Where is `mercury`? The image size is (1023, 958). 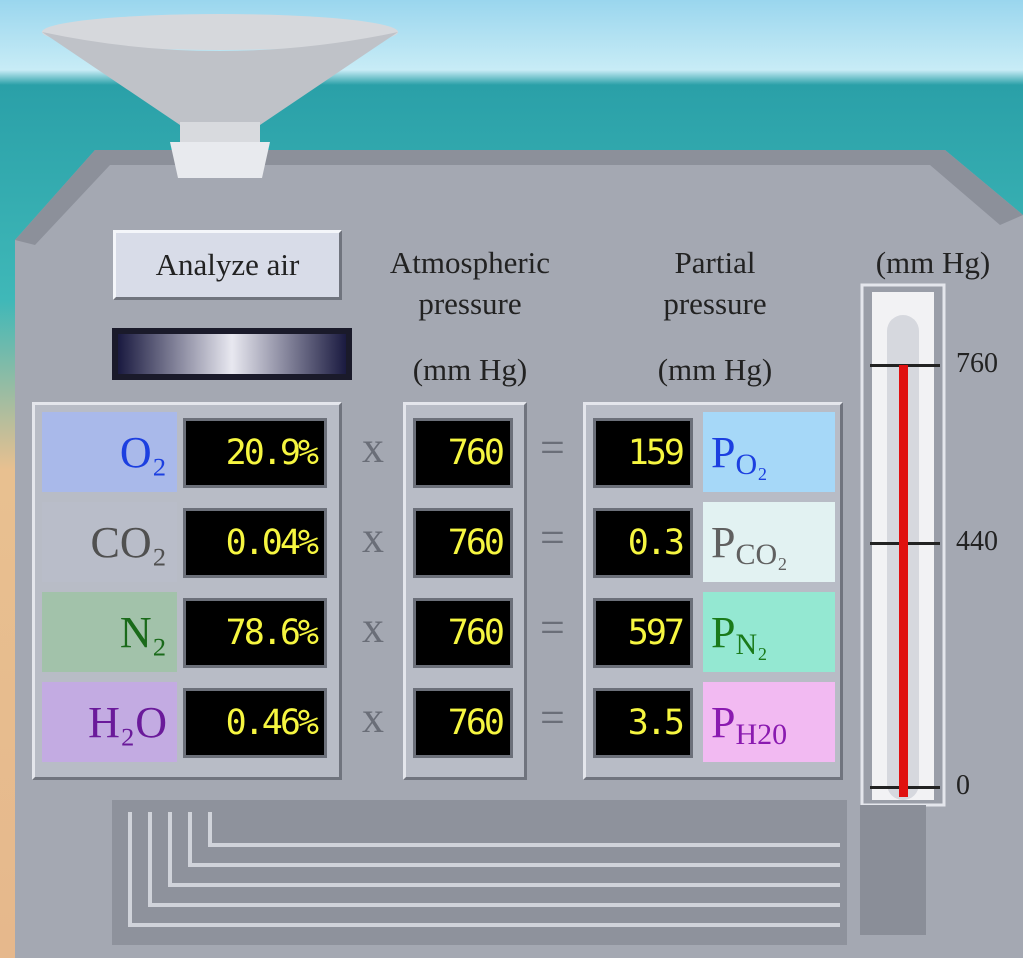
mercury is located at coordinates (903, 581).